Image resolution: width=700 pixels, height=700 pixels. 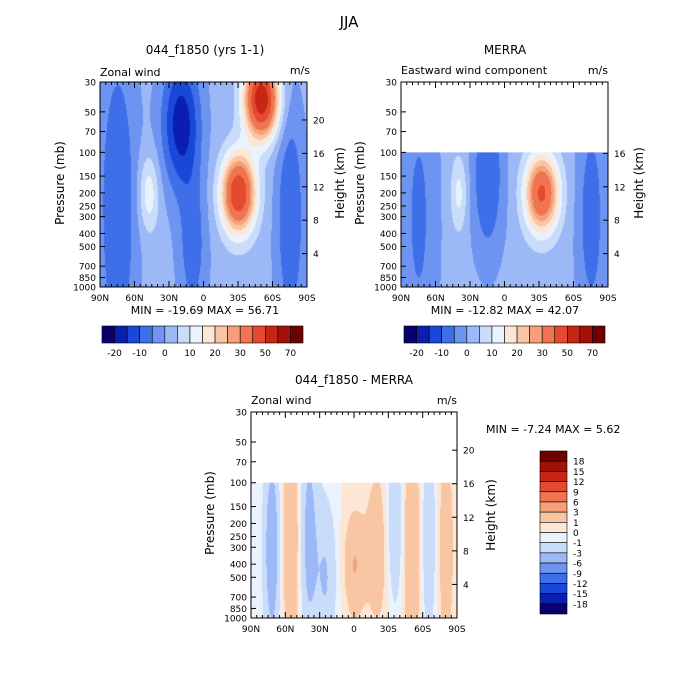 I want to click on colorbar-label: -9, so click(x=577, y=575).